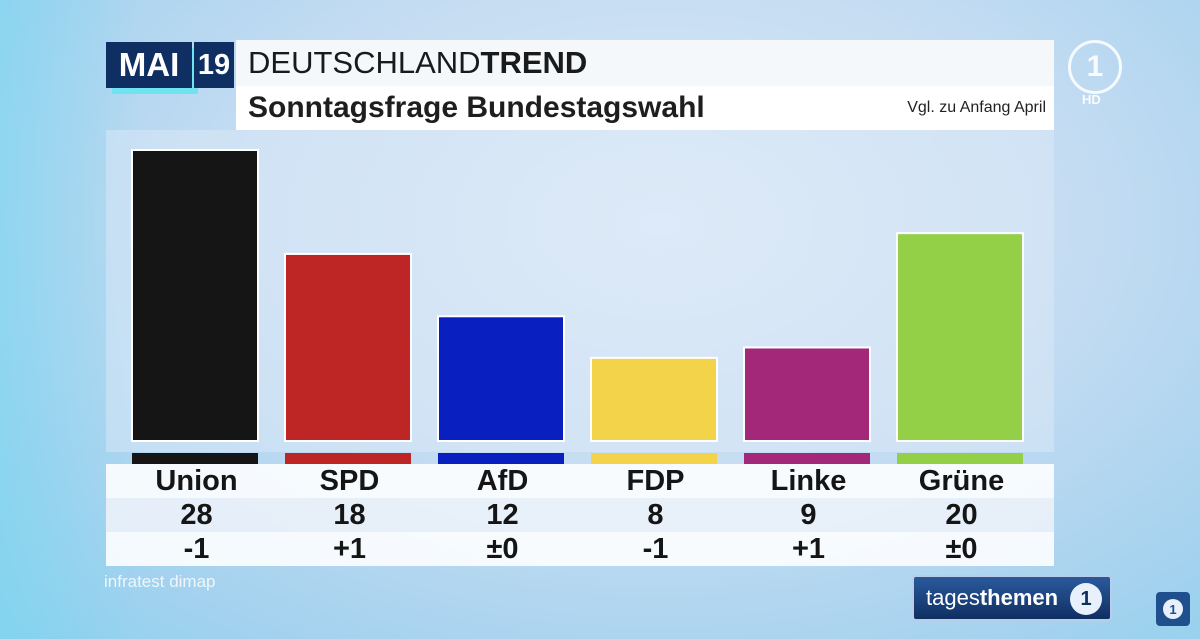  I want to click on color-strip-fdp, so click(654, 458).